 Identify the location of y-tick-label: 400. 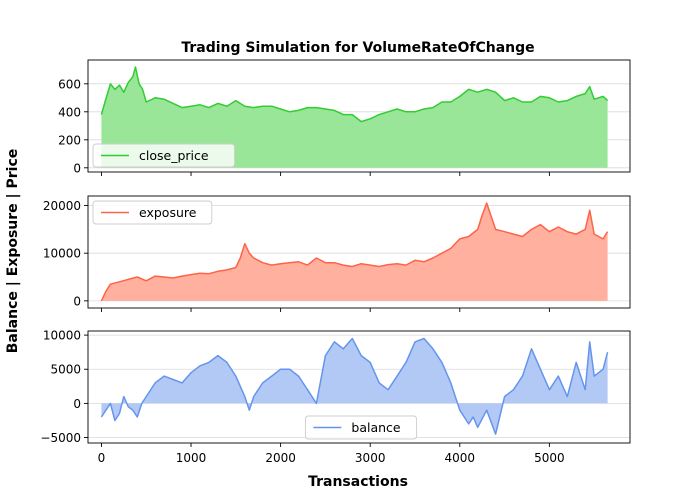
(69, 112).